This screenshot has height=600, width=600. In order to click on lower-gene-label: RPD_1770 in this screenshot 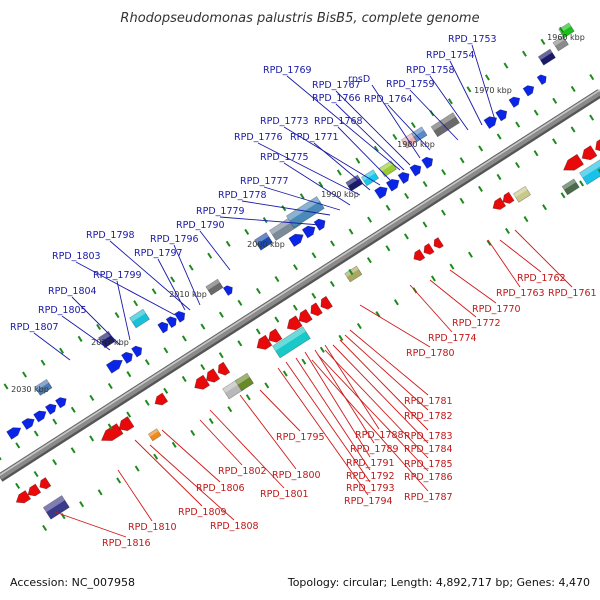, I will do `click(496, 309)`.